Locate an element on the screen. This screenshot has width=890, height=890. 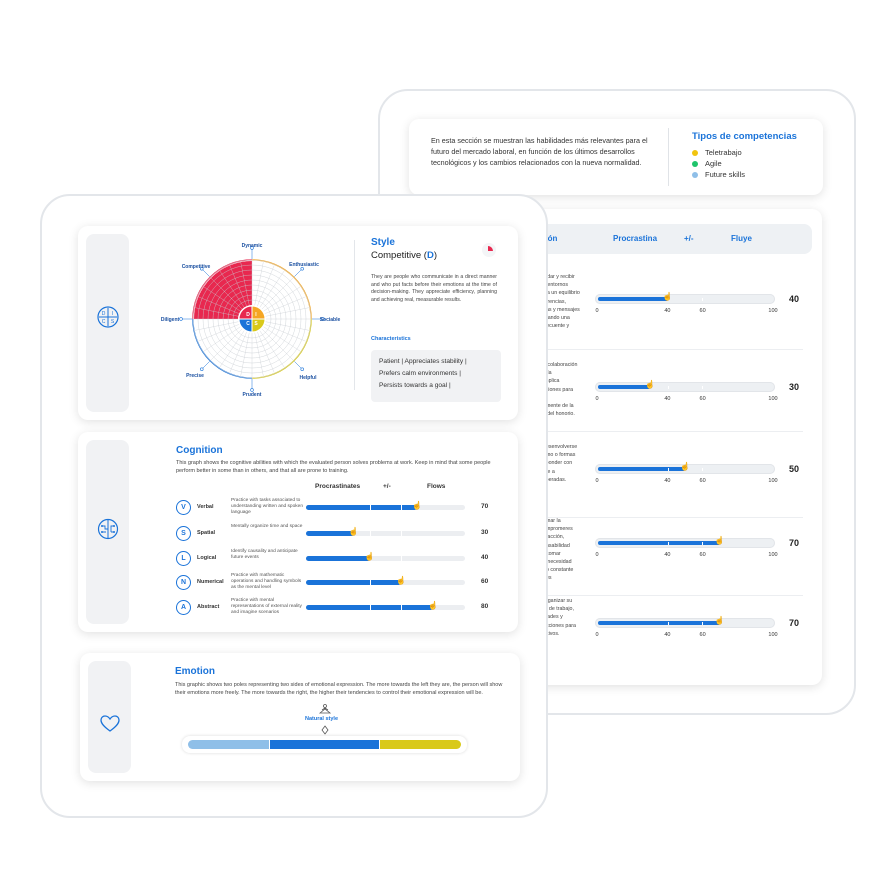
disc-icon: D I C S is located at coordinates (108, 317).